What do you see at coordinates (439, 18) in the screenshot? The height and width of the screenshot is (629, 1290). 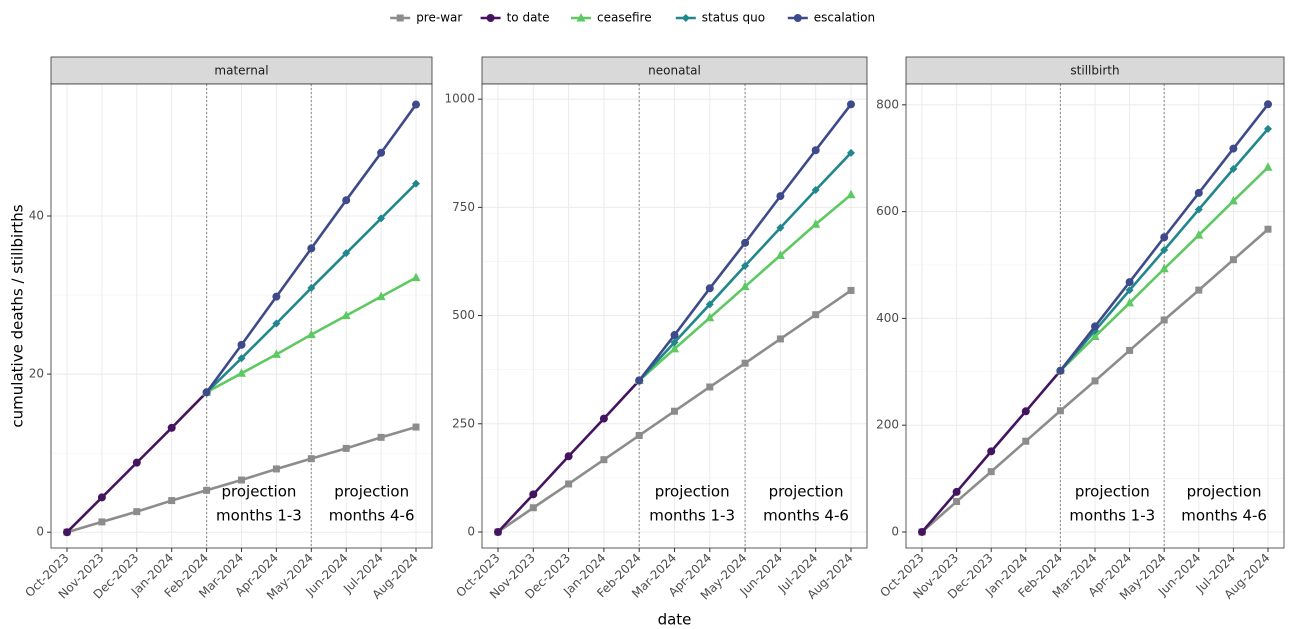 I see `legend-label: pre-war` at bounding box center [439, 18].